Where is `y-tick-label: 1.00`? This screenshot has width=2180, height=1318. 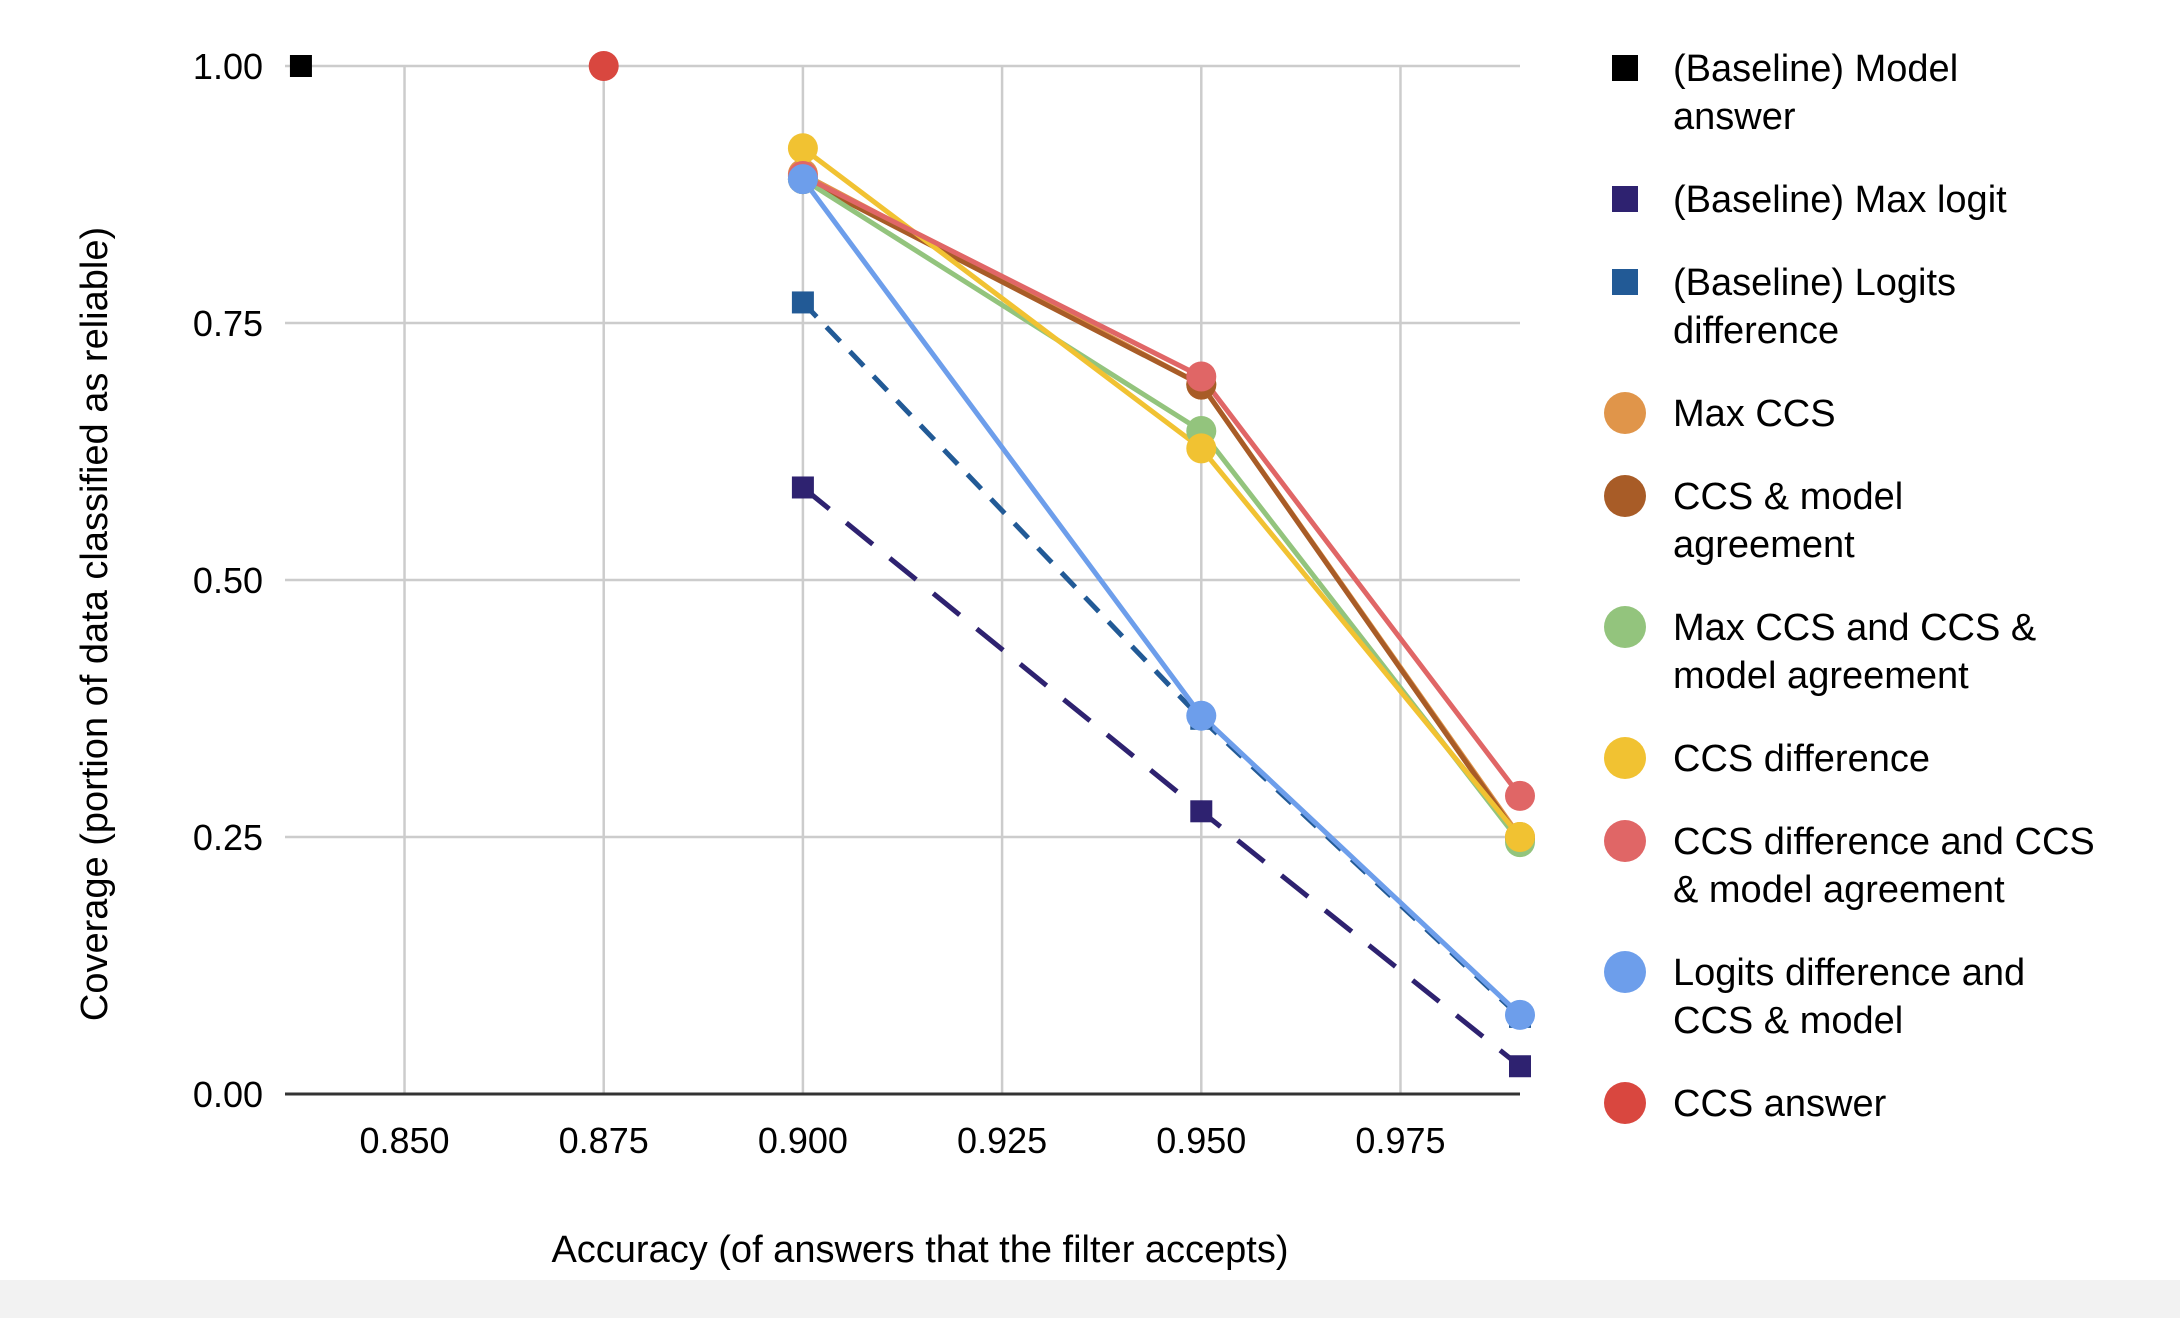
y-tick-label: 1.00 is located at coordinates (228, 66).